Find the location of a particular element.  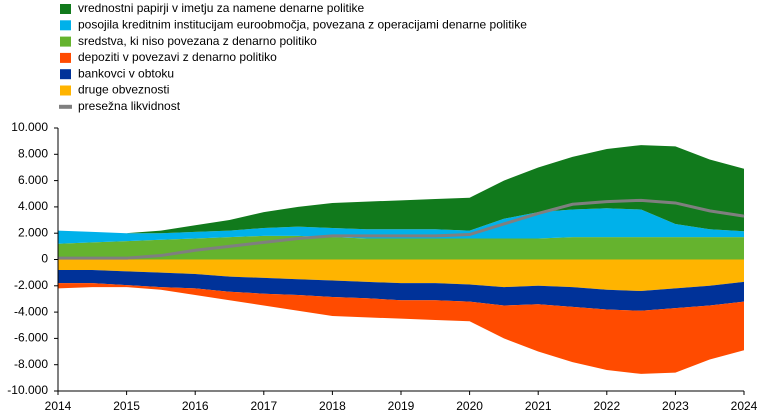

y-tick-label: -8.000 is located at coordinates (31, 364).